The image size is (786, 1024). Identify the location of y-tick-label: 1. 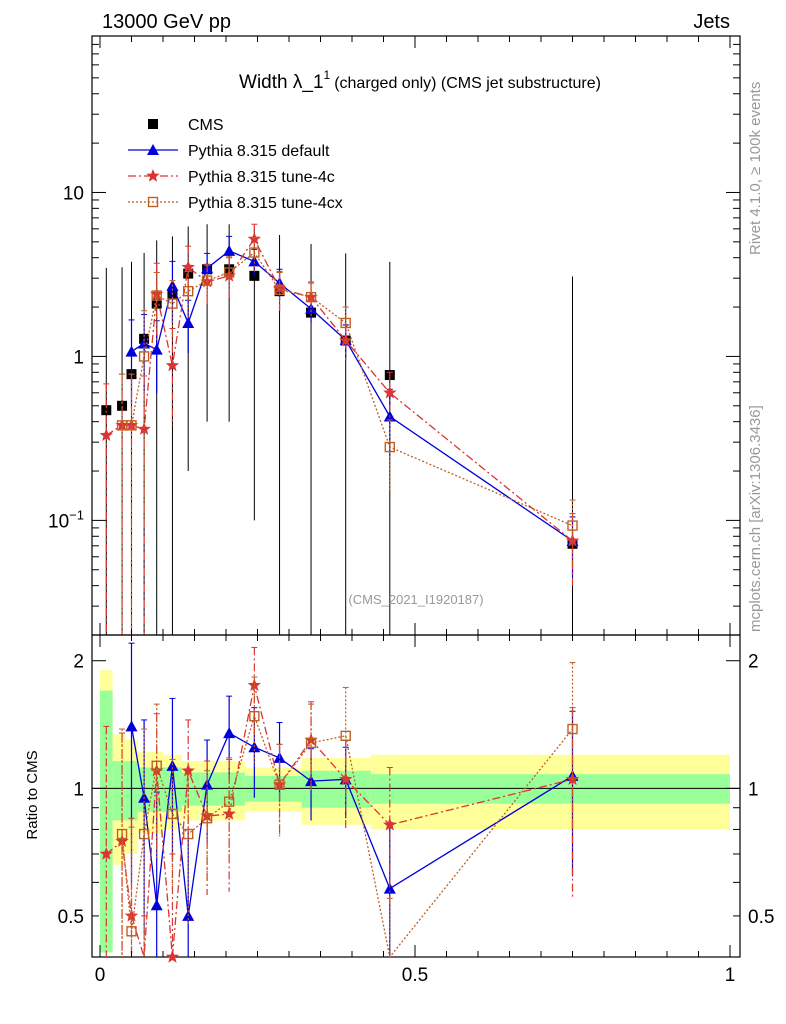
(78, 357).